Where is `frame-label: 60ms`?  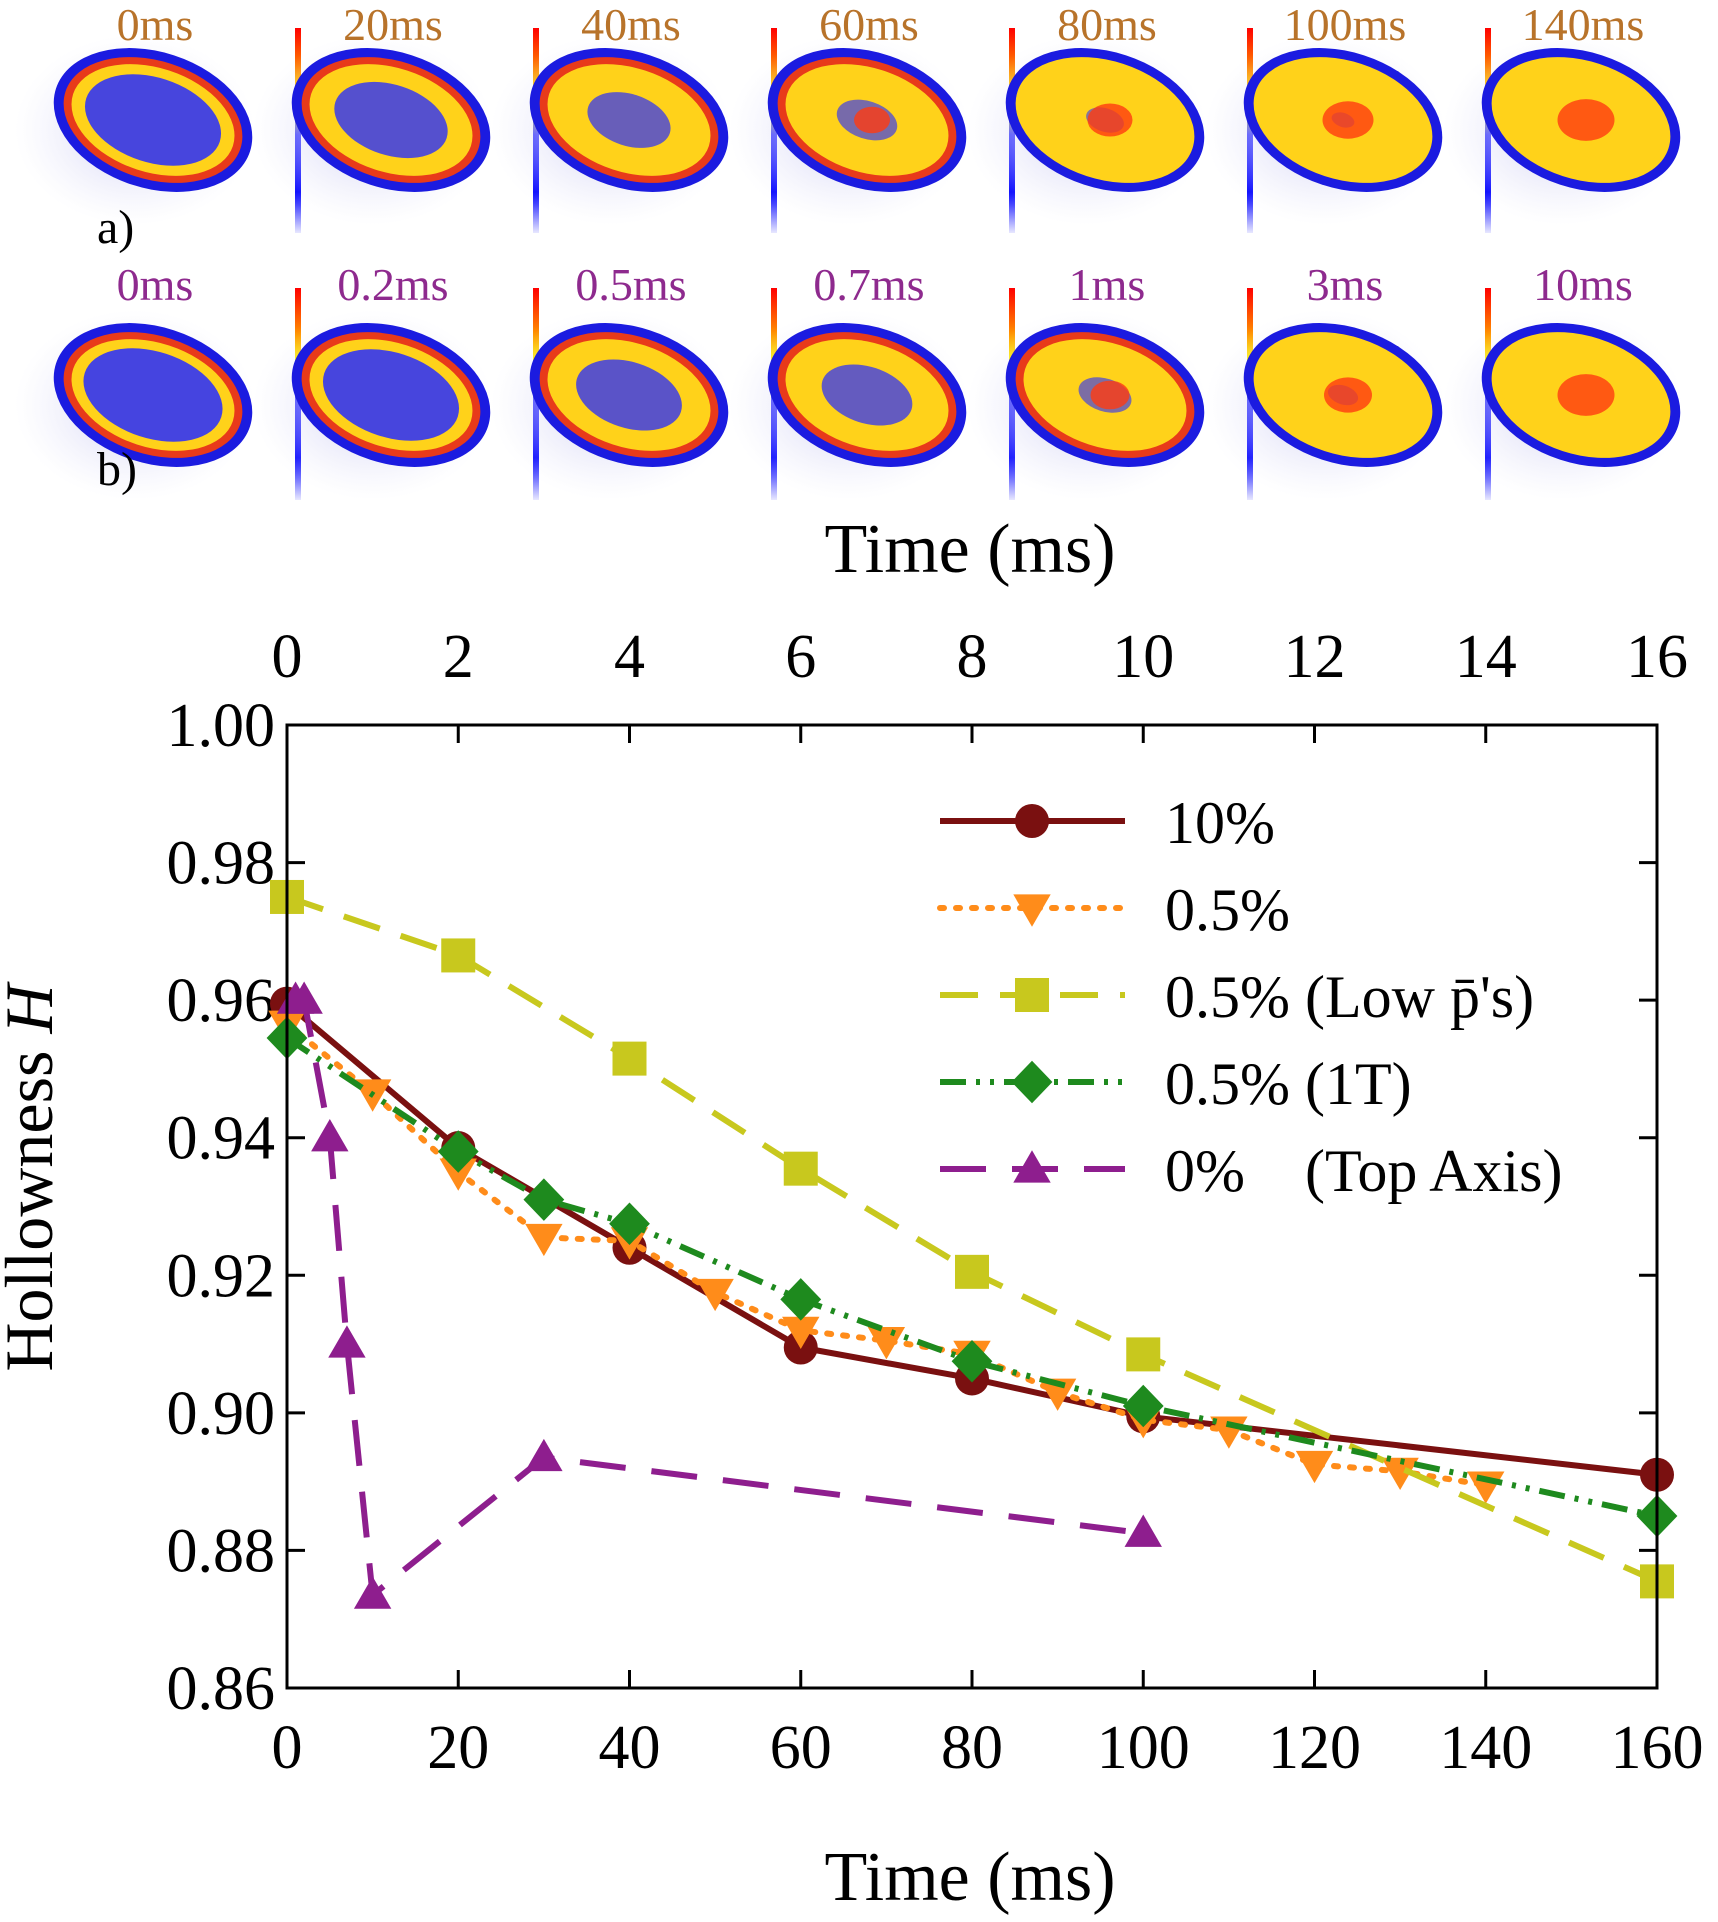 frame-label: 60ms is located at coordinates (869, 25).